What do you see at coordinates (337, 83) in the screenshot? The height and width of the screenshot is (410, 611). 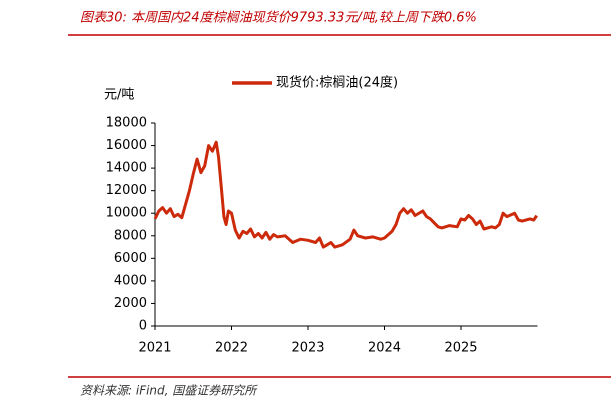 I see `legend-label: 现货价:棕榈油(24度)` at bounding box center [337, 83].